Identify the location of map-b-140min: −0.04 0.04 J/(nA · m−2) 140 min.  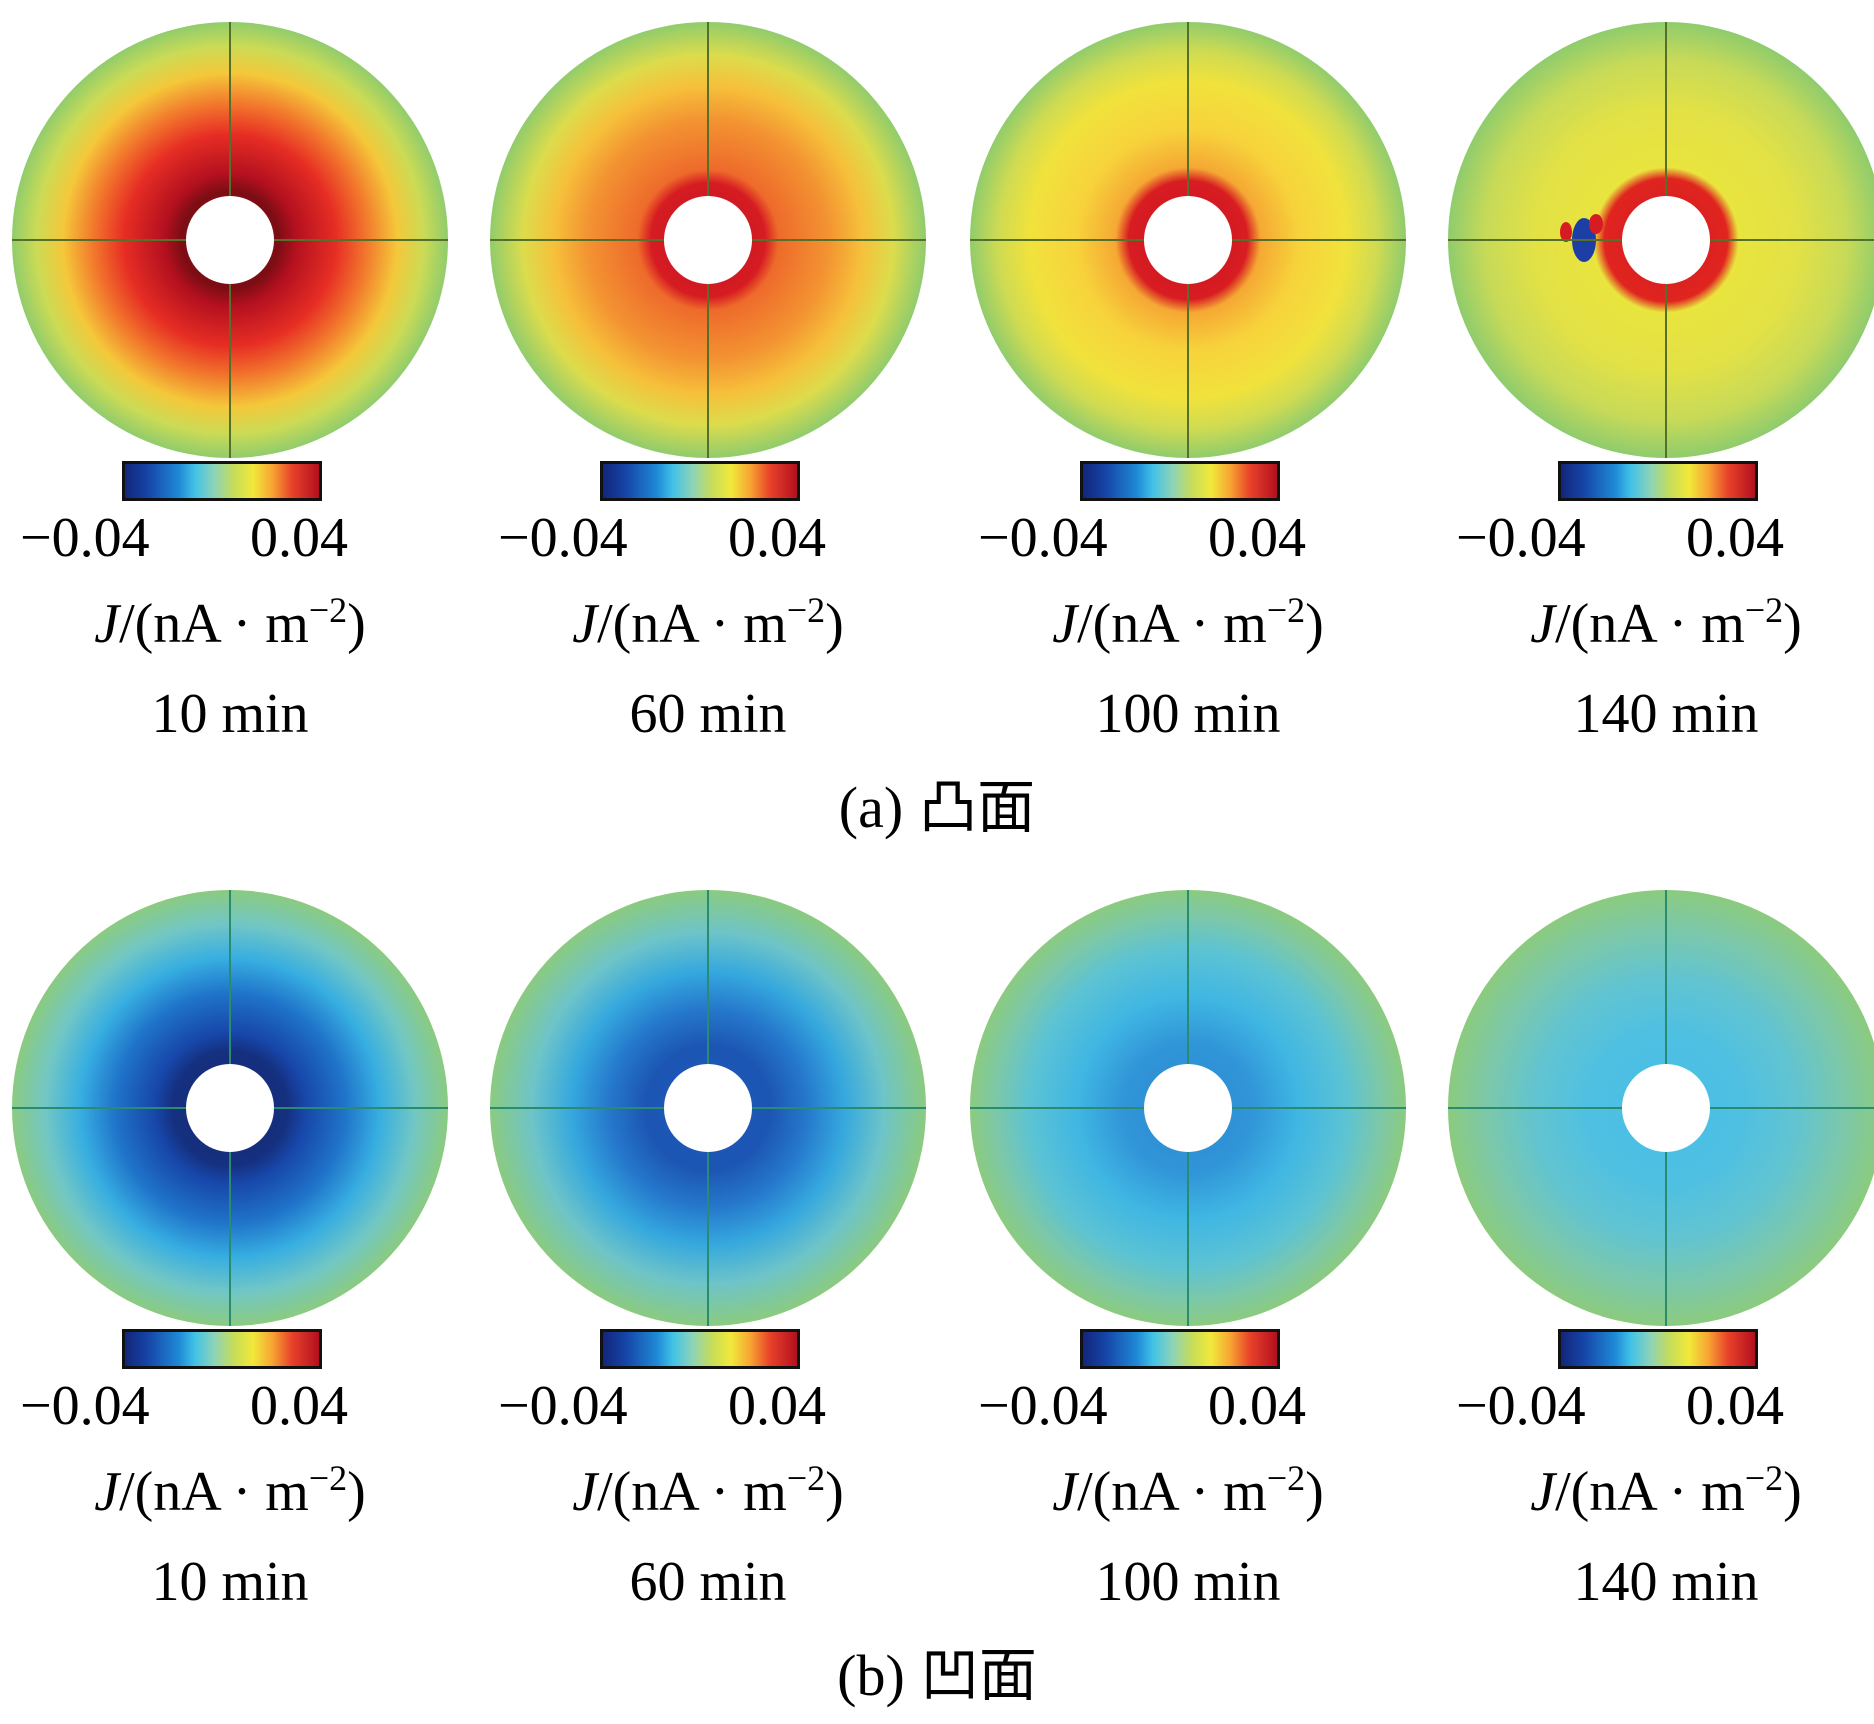
(1655, 1248).